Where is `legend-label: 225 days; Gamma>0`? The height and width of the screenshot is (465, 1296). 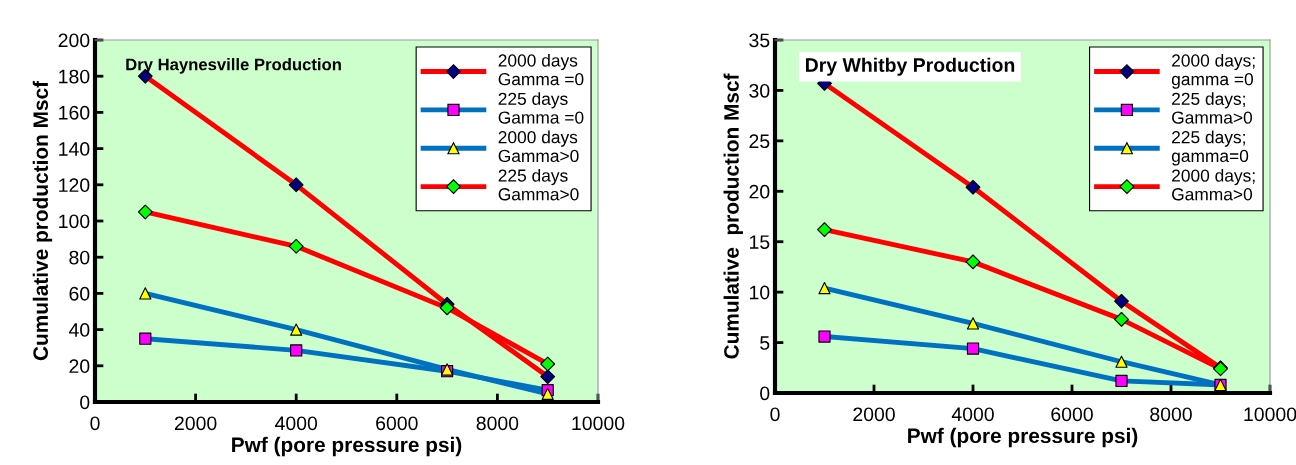 legend-label: 225 days; Gamma>0 is located at coordinates (1212, 108).